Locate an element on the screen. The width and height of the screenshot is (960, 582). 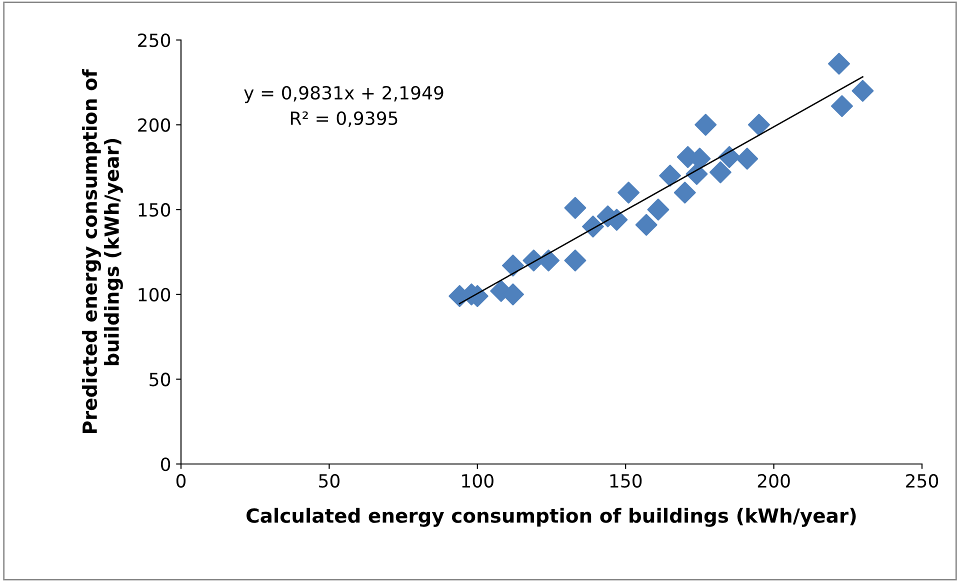
x-tick-label: 0 is located at coordinates (181, 481).